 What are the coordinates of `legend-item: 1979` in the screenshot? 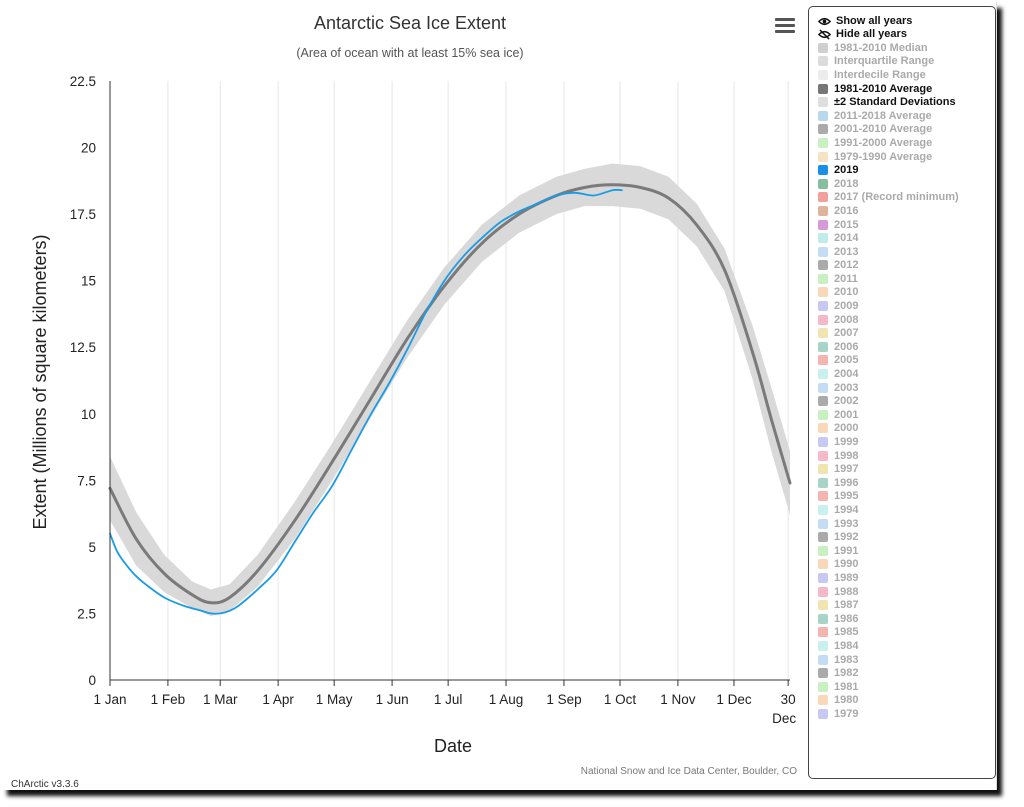 It's located at (905, 714).